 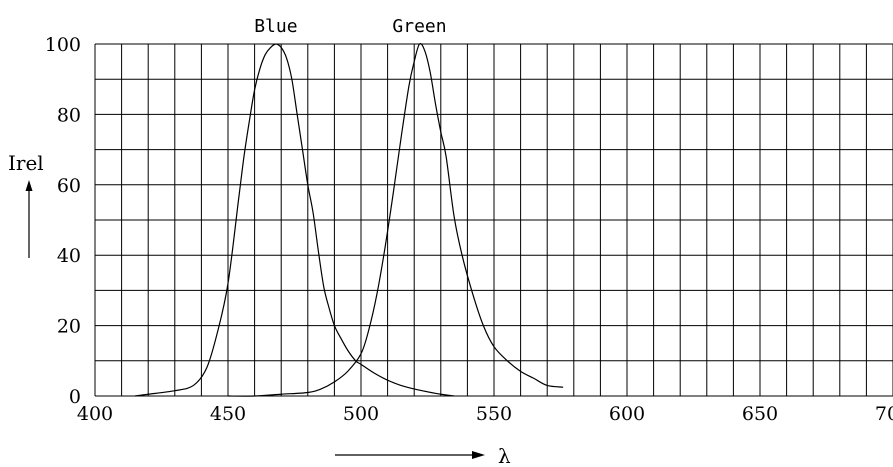 What do you see at coordinates (69, 256) in the screenshot?
I see `y-tick-label: 40` at bounding box center [69, 256].